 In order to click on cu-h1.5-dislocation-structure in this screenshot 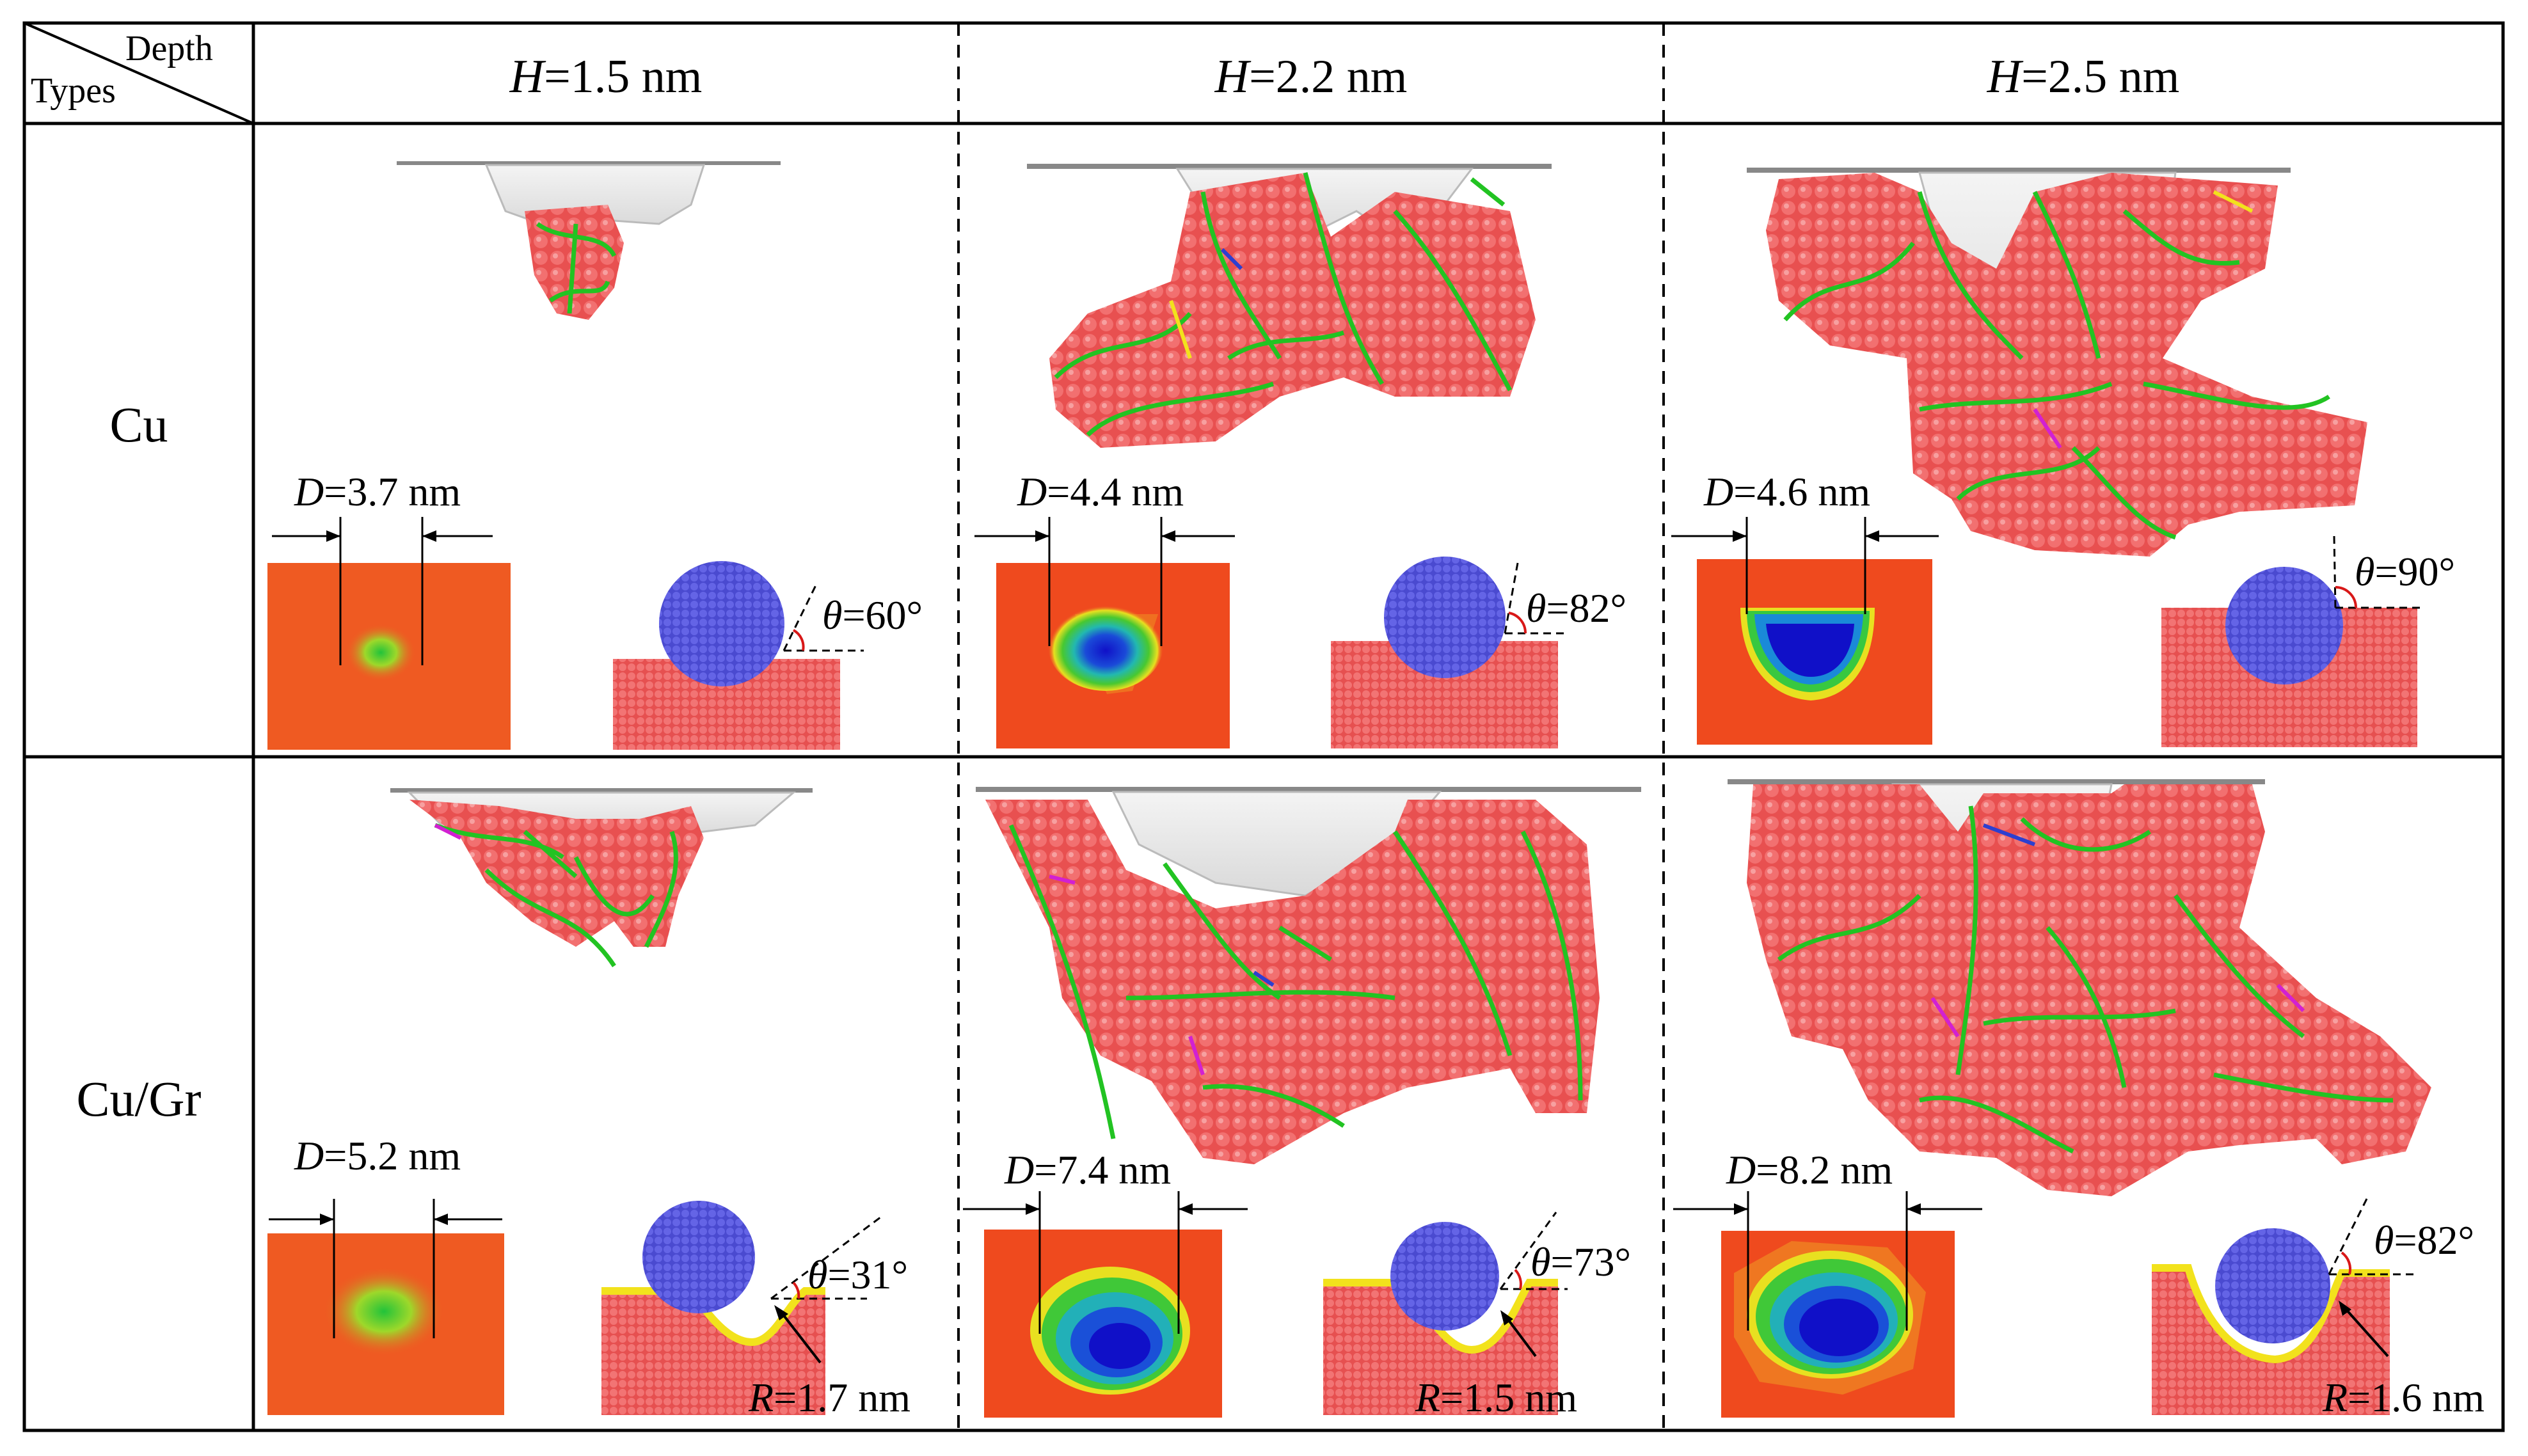, I will do `click(589, 240)`.